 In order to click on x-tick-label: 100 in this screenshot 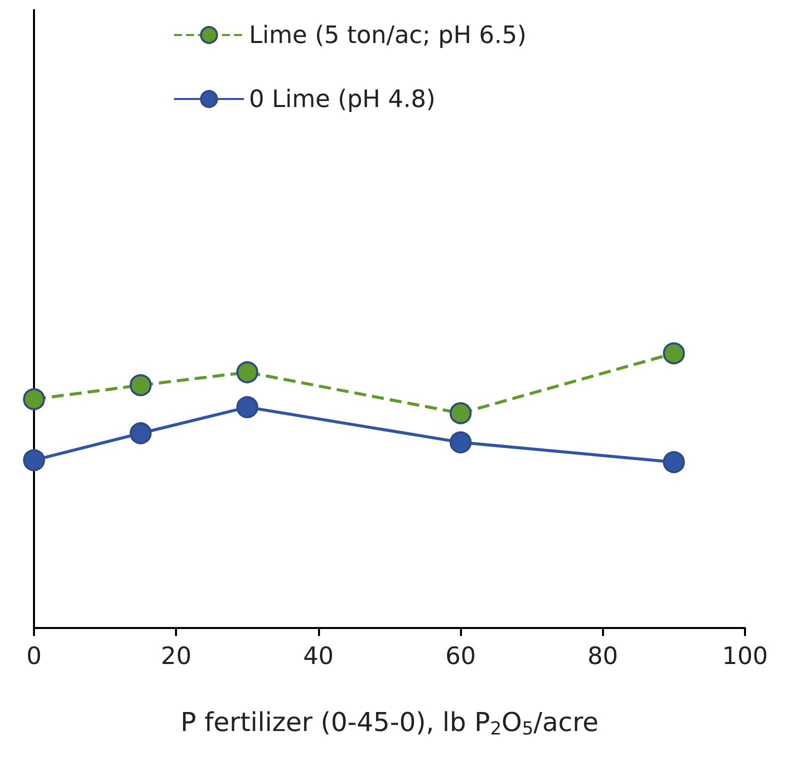, I will do `click(745, 656)`.